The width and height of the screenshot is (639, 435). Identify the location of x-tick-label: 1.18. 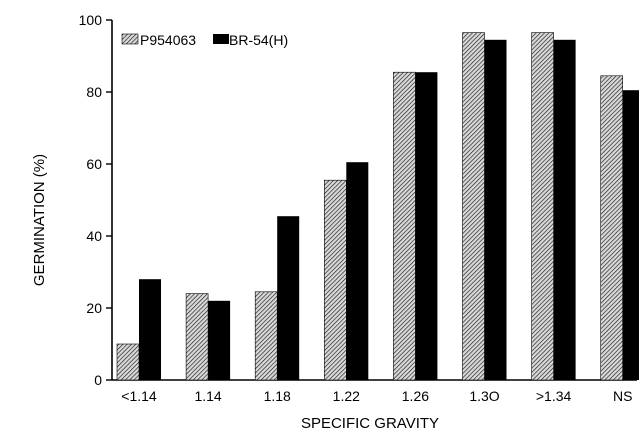
(277, 396).